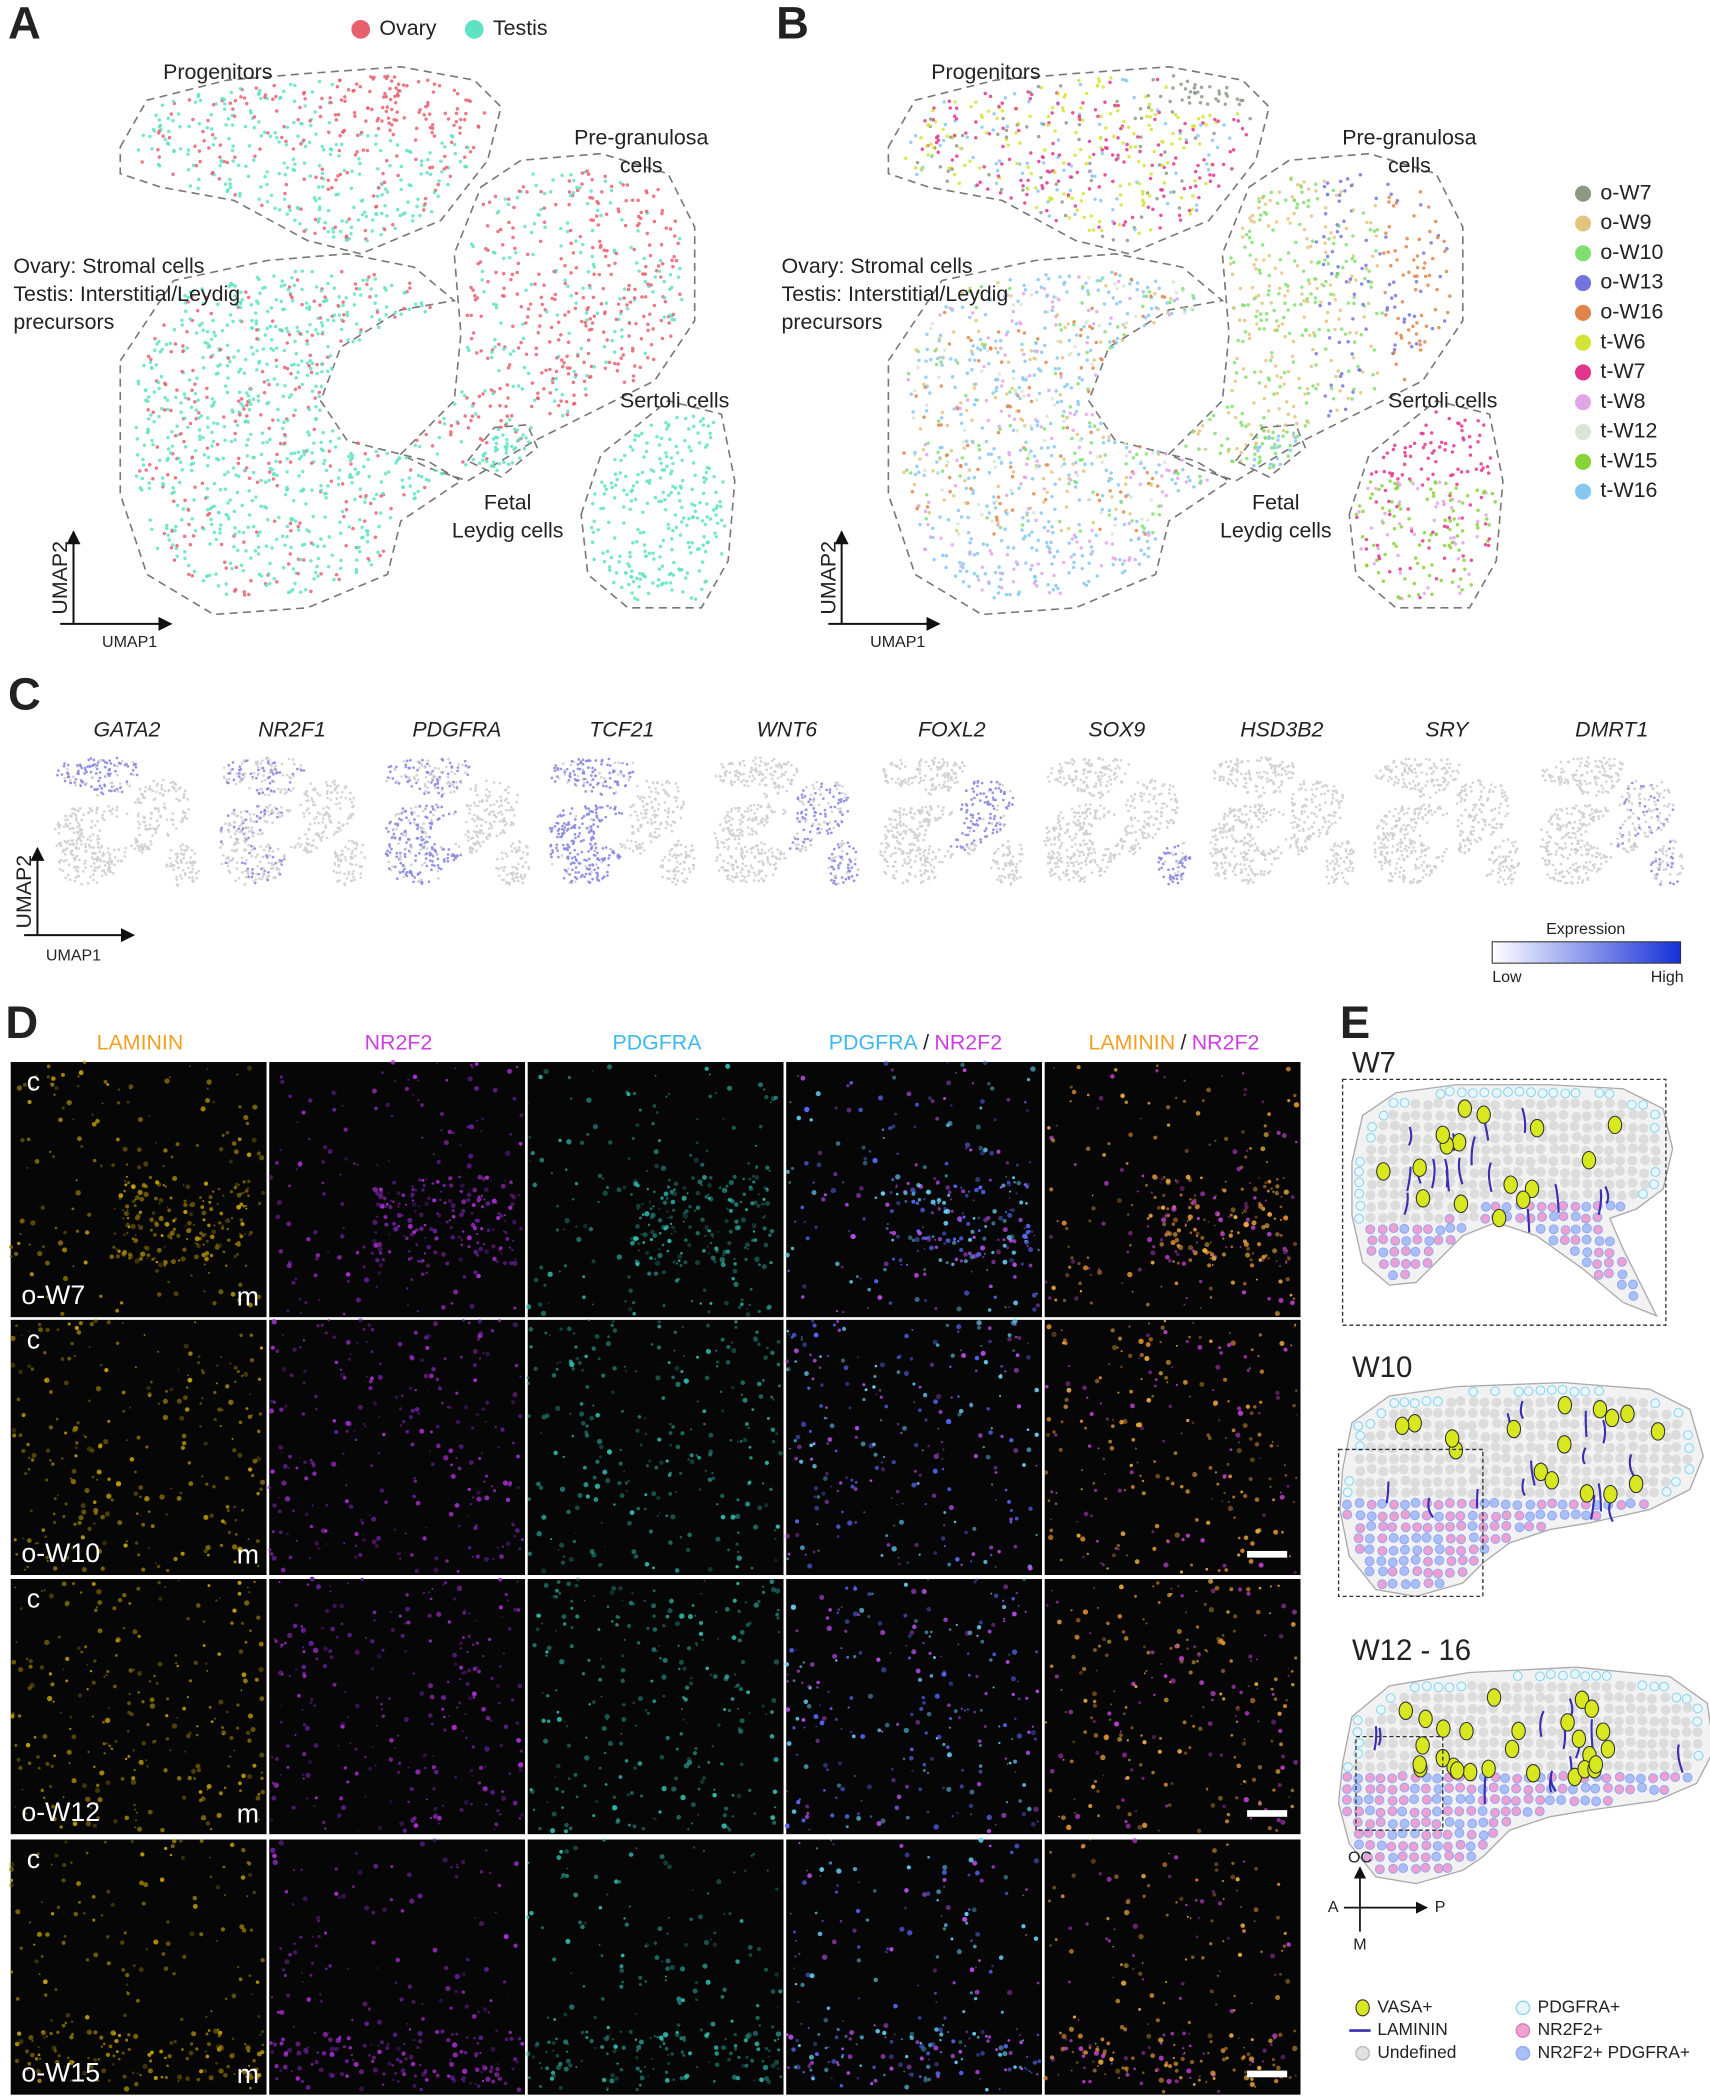  I want to click on cluster-label: Testis: Interstitial/Leydig, so click(895, 294).